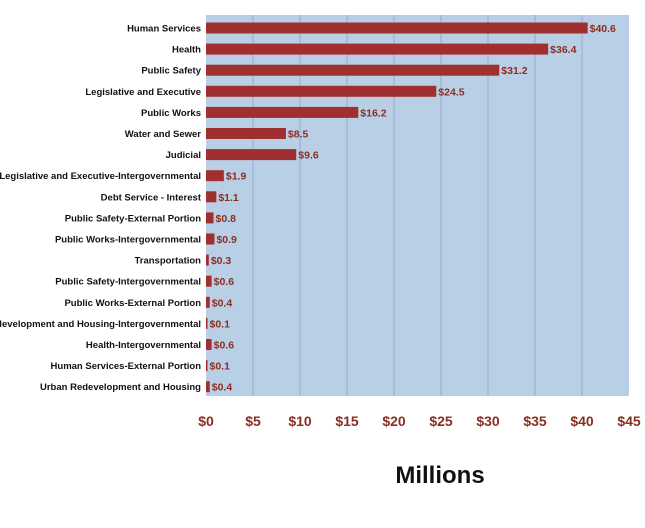 The height and width of the screenshot is (528, 645). Describe the element at coordinates (441, 421) in the screenshot. I see `x-tick-label: $25` at that location.